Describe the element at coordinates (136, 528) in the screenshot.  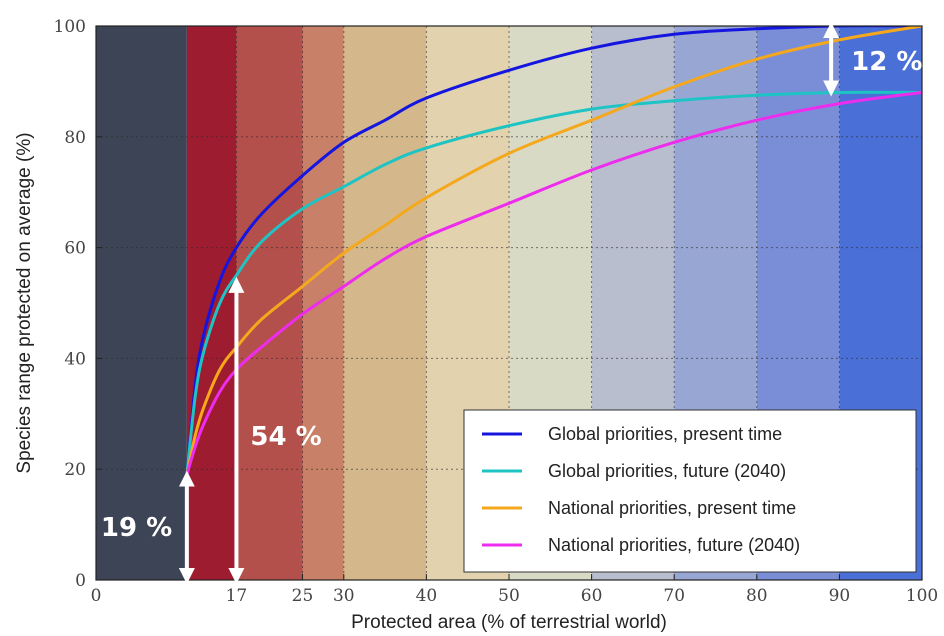
I see `annotation-label: 19 %` at that location.